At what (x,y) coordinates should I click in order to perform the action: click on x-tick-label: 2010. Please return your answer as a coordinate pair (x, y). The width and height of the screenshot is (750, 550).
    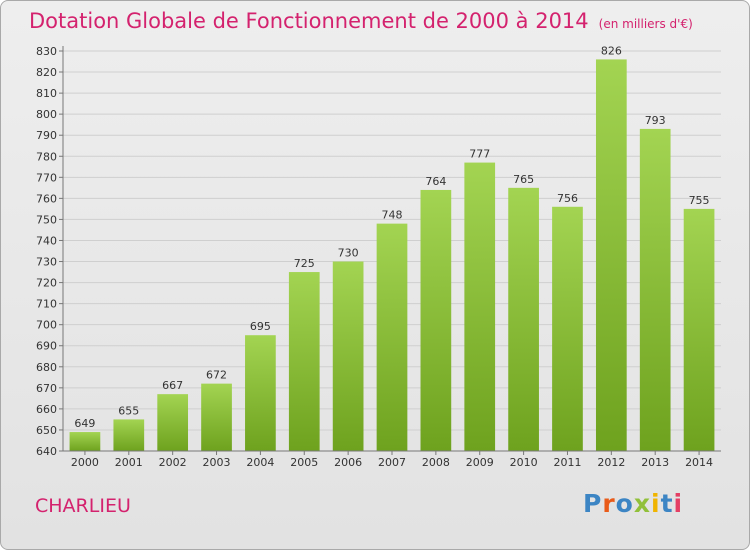
    Looking at the image, I should click on (524, 462).